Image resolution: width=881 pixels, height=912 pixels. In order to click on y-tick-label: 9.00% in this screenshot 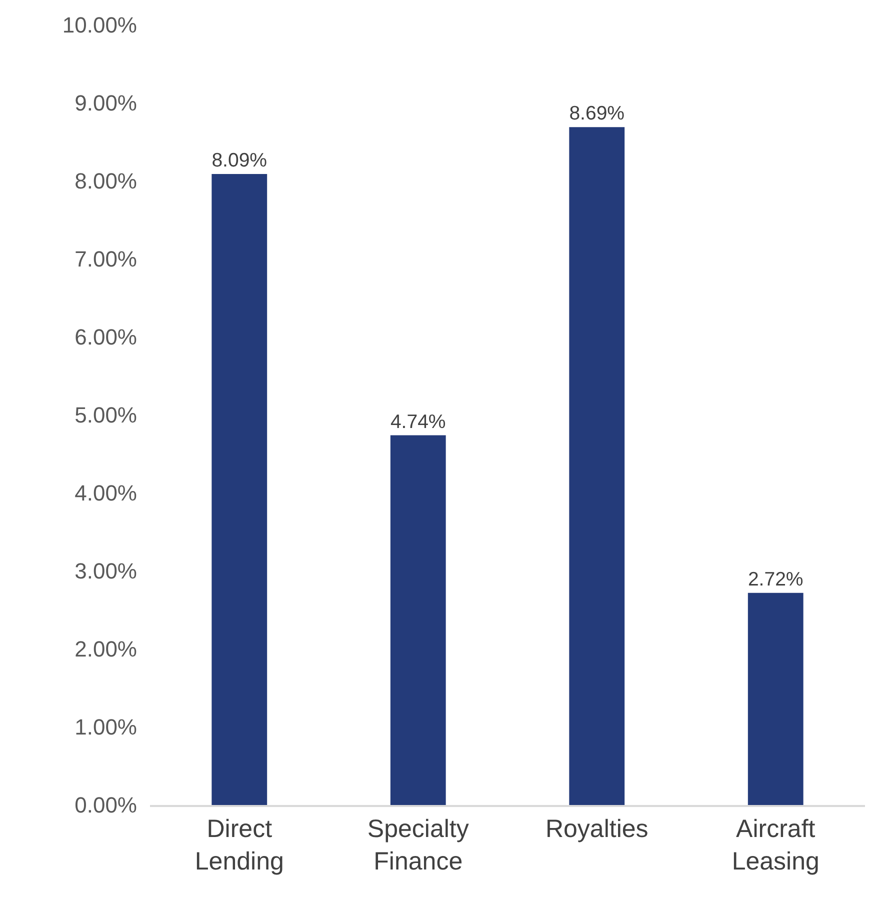, I will do `click(105, 103)`.